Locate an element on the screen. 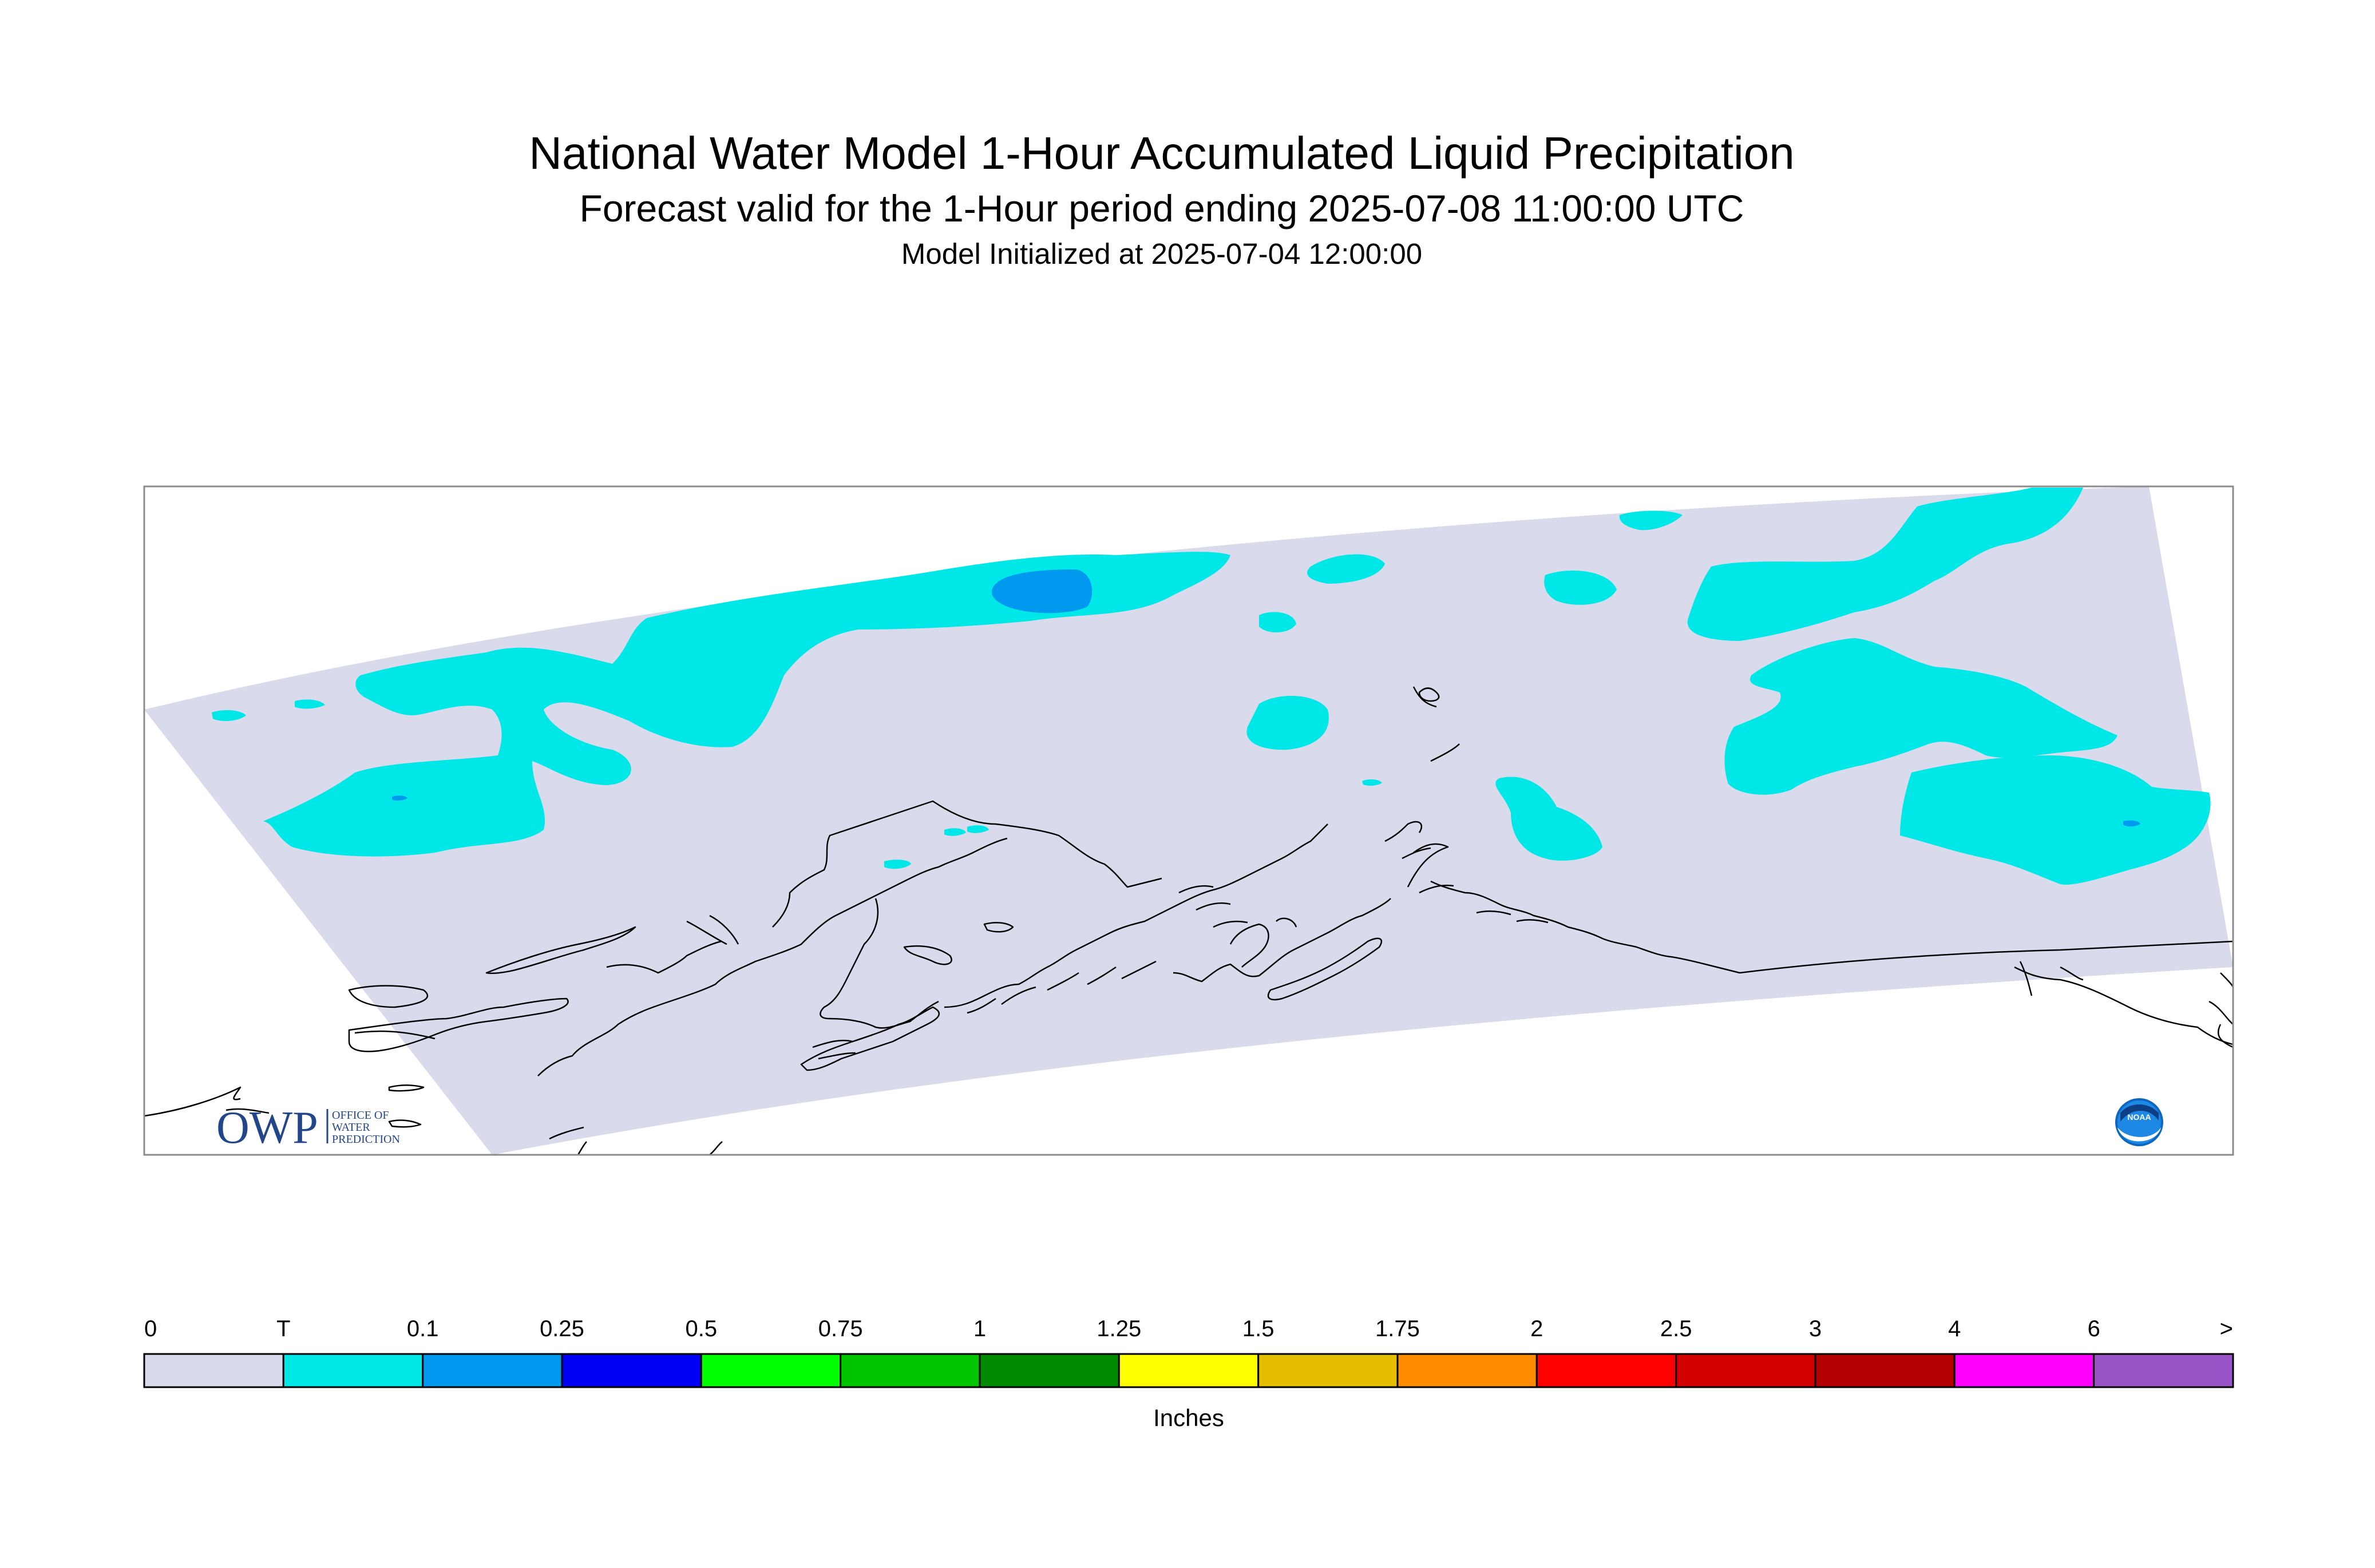  legend-tick-label: 2 is located at coordinates (1537, 1328).